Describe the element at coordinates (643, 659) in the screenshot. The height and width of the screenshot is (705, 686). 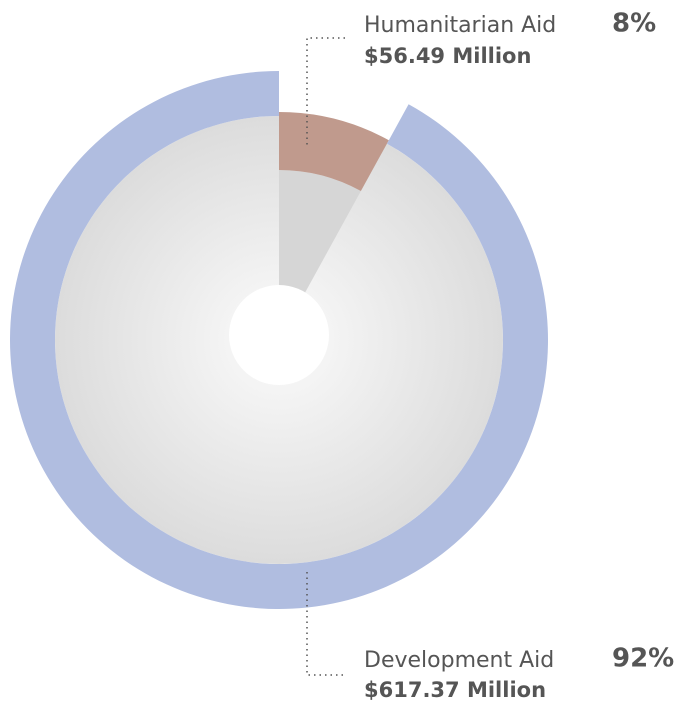
I see `value-label: 92%` at that location.